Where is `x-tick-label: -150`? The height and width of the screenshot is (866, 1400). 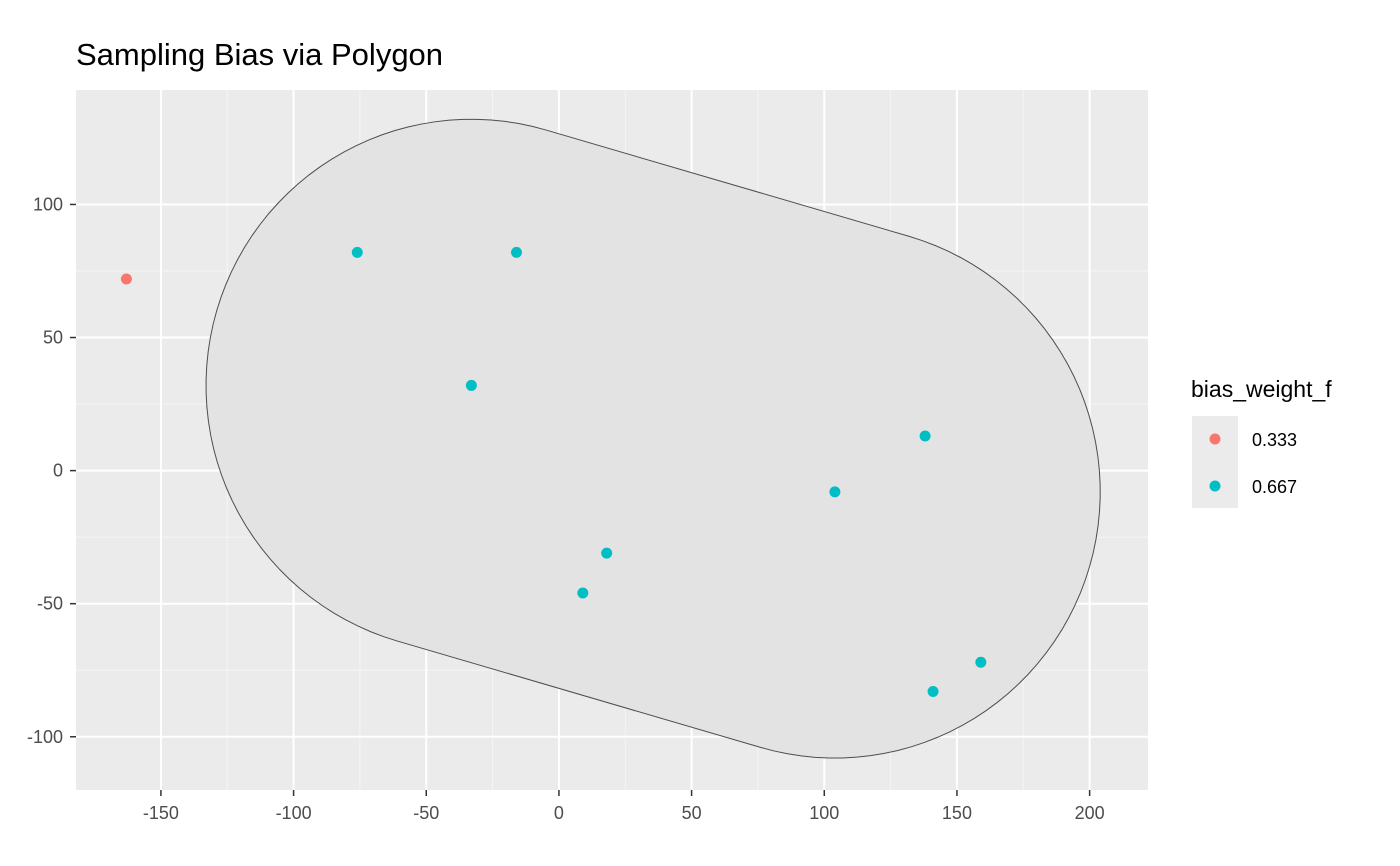
x-tick-label: -150 is located at coordinates (161, 813).